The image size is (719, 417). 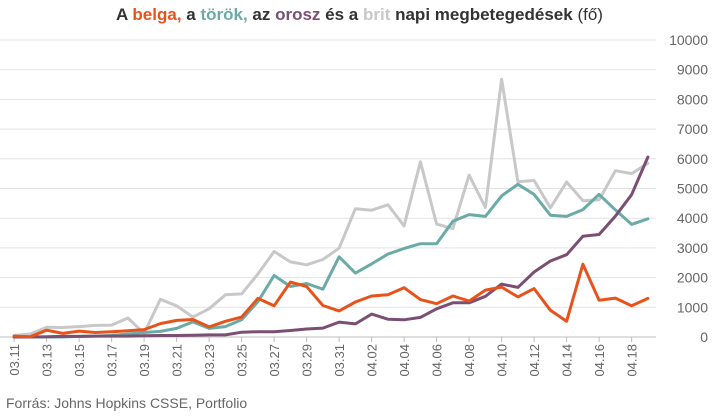 What do you see at coordinates (224, 14) in the screenshot?
I see `title-series-torok: török,` at bounding box center [224, 14].